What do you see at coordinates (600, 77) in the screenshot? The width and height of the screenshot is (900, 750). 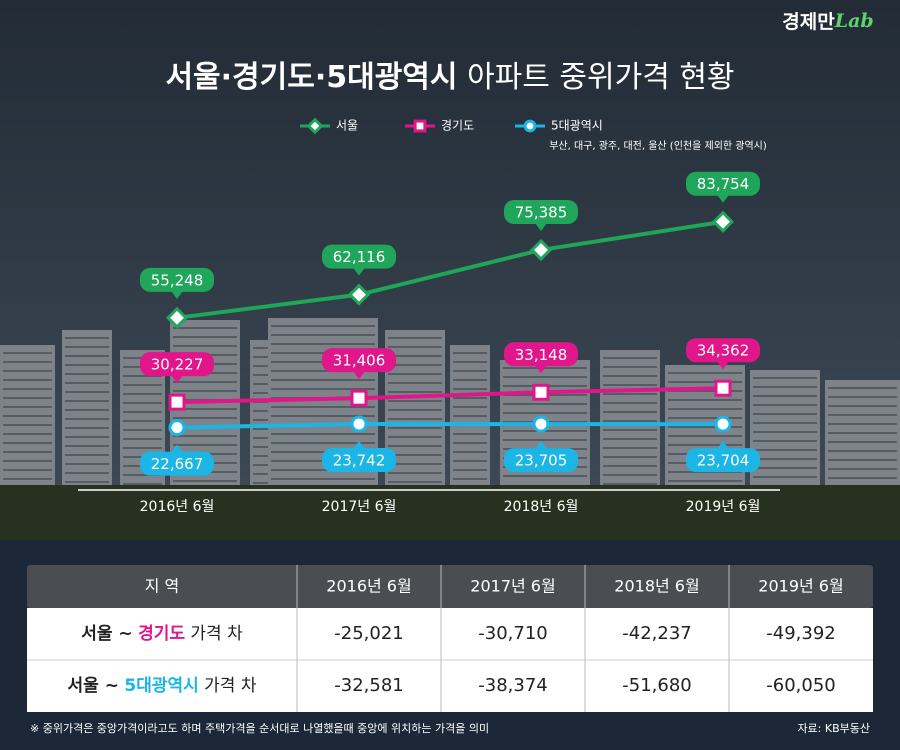 I see `title-rest: 아파트 중위가격 현황` at bounding box center [600, 77].